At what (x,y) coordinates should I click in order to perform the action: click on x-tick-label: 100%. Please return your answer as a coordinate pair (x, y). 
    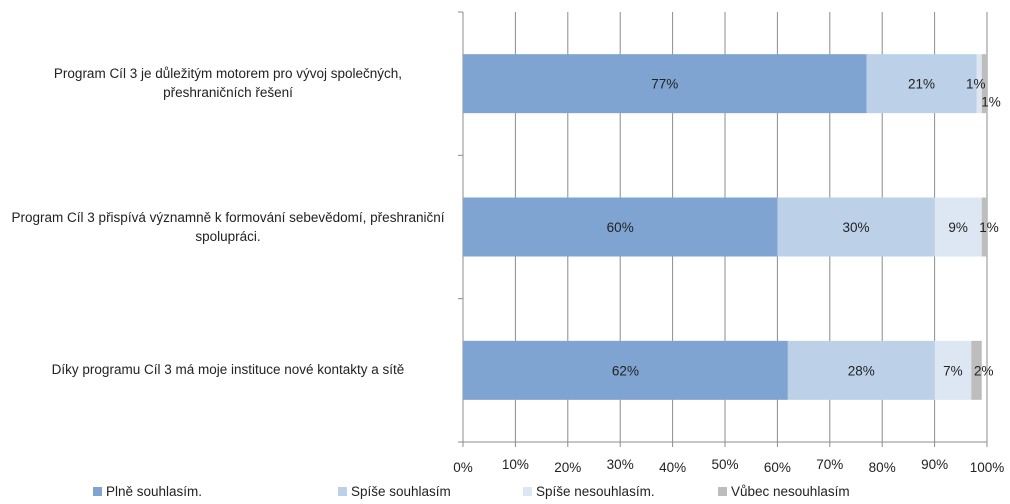
    Looking at the image, I should click on (987, 467).